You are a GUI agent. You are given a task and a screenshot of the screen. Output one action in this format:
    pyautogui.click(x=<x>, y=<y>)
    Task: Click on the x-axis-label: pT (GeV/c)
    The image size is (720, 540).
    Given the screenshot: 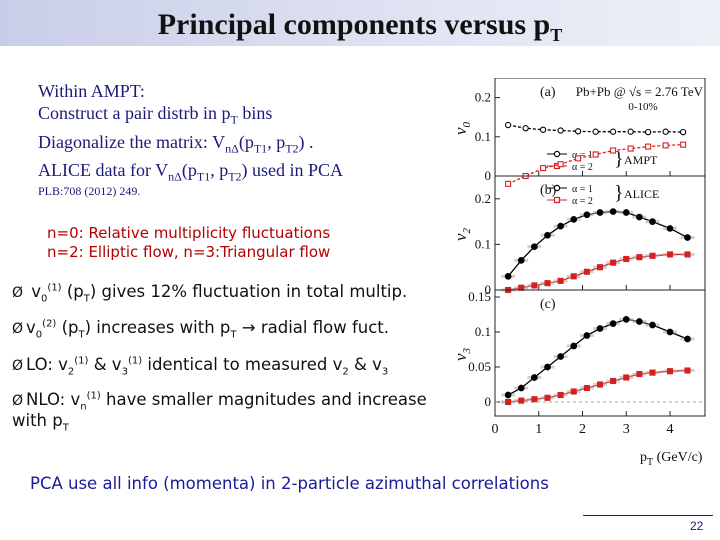 What is the action you would take?
    pyautogui.click(x=671, y=459)
    